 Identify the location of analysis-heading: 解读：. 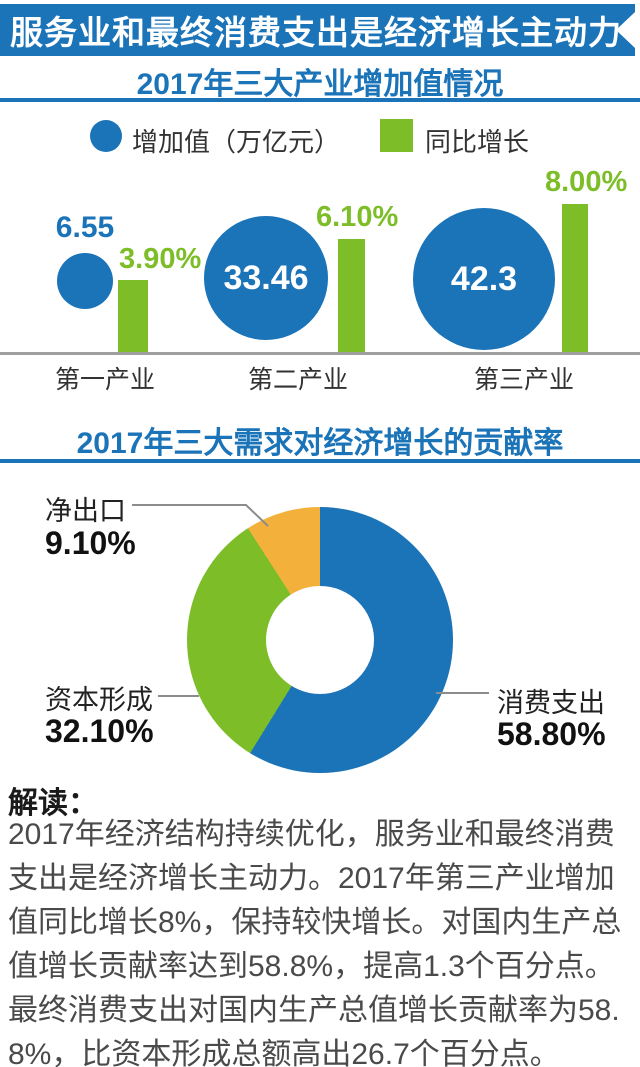
(53, 803).